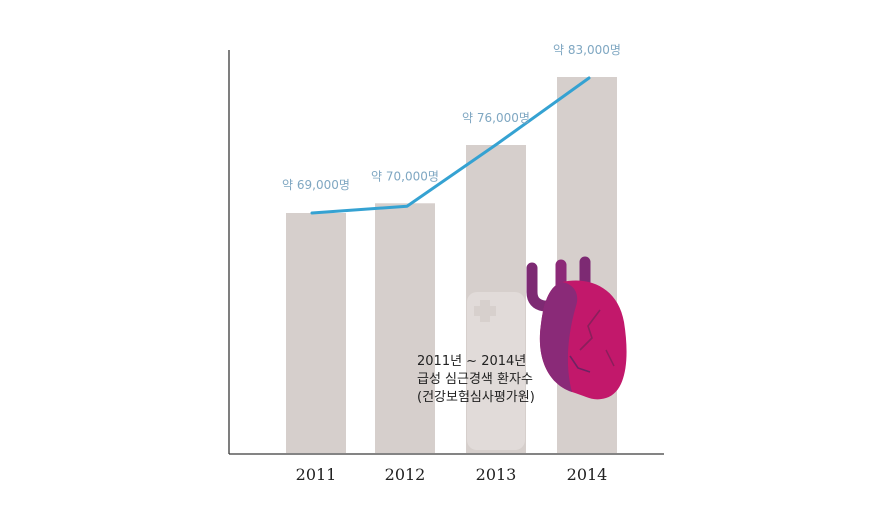 Image resolution: width=885 pixels, height=510 pixels. Describe the element at coordinates (576, 328) in the screenshot. I see `heart-icon` at that location.